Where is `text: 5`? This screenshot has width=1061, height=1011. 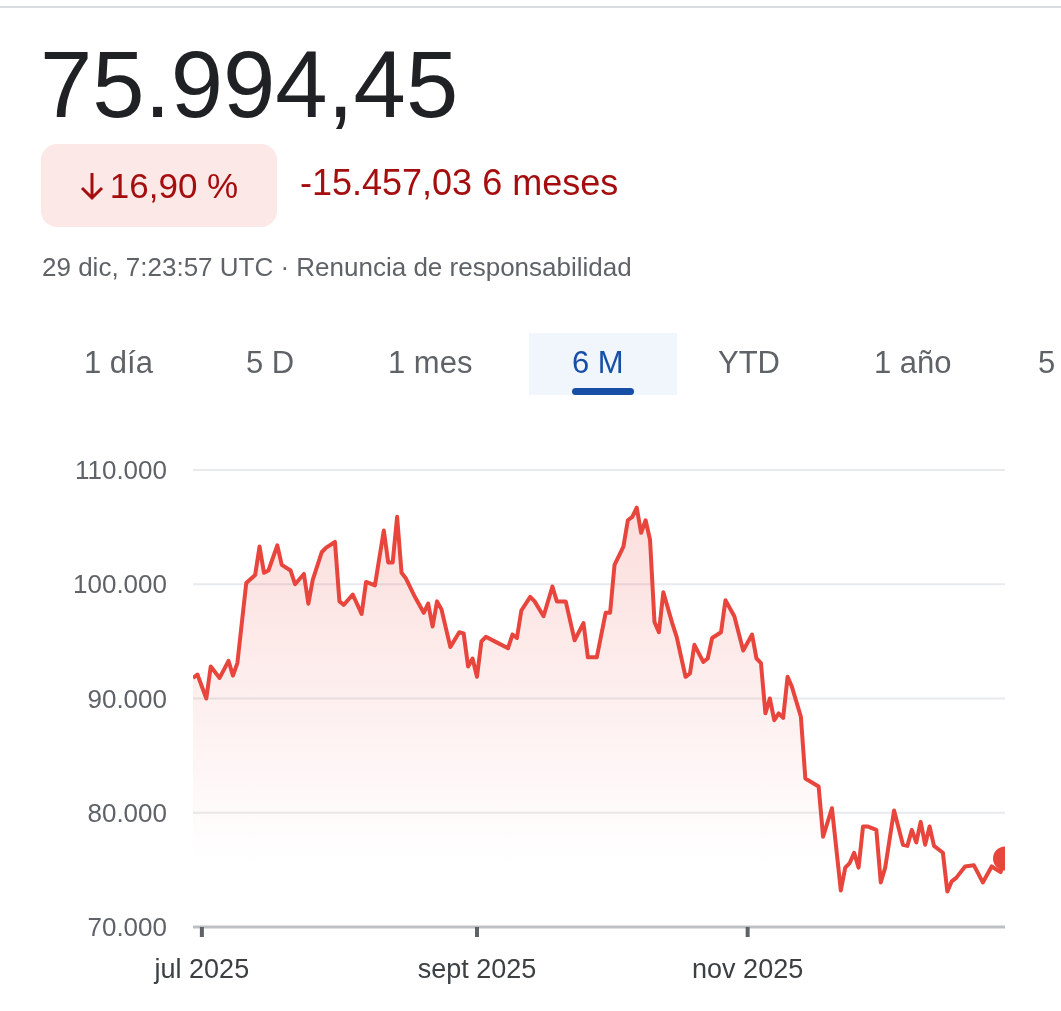
text: 5 is located at coordinates (1047, 363).